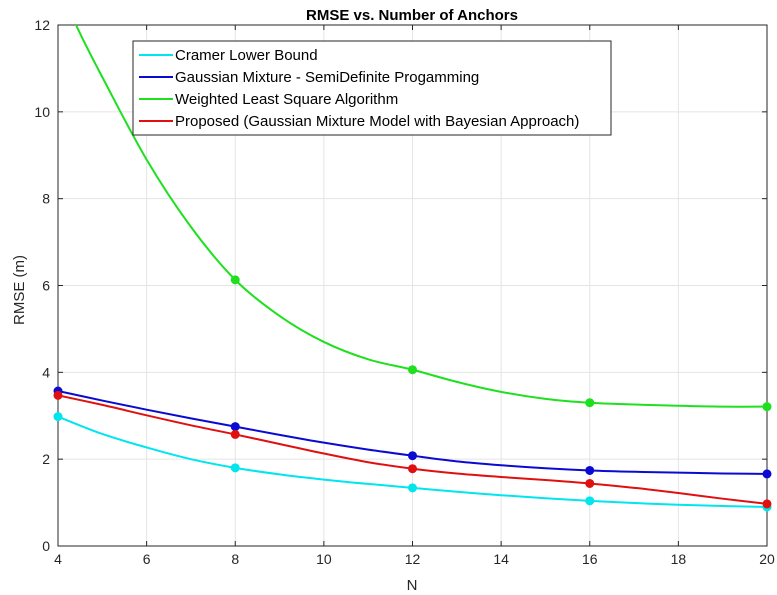 The image size is (777, 595). What do you see at coordinates (235, 559) in the screenshot?
I see `x-tick-label: 8` at bounding box center [235, 559].